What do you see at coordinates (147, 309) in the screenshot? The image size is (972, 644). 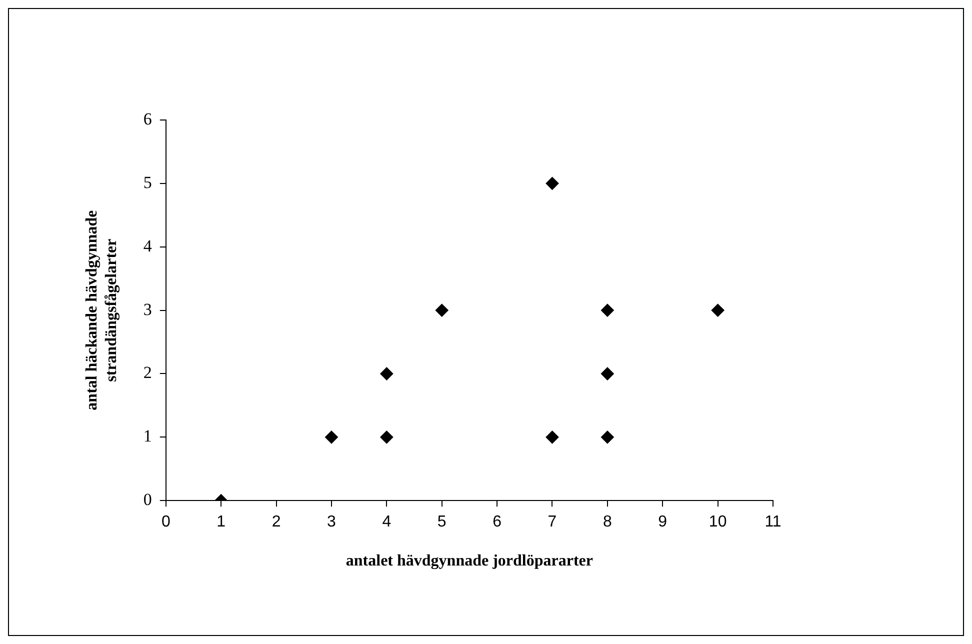 I see `y-tick-label: 3` at bounding box center [147, 309].